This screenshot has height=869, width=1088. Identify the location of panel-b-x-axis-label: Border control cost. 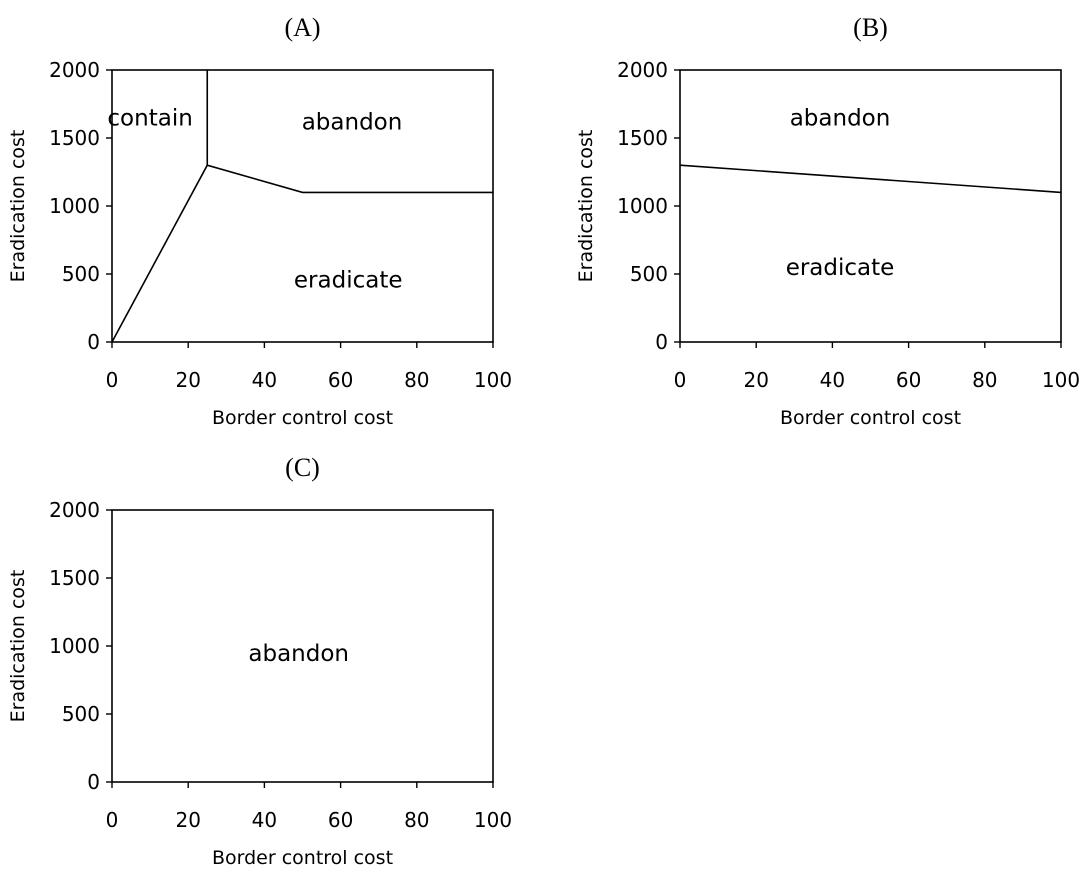
(870, 418).